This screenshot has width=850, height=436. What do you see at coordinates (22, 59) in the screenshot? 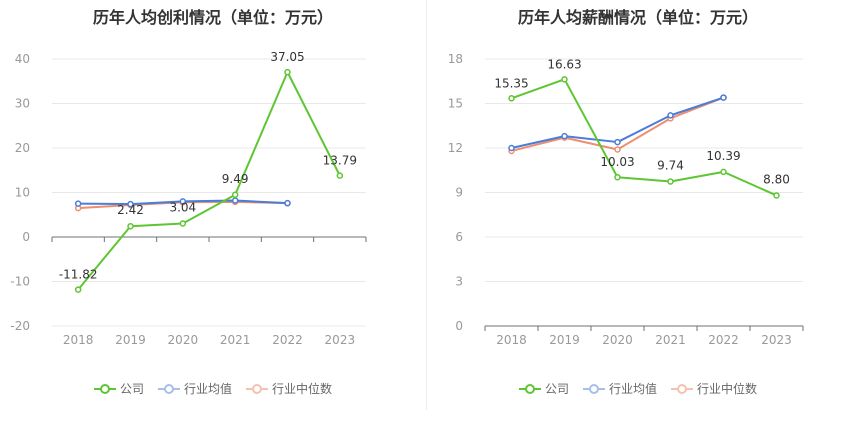
I see `y-tick-label: 40` at bounding box center [22, 59].